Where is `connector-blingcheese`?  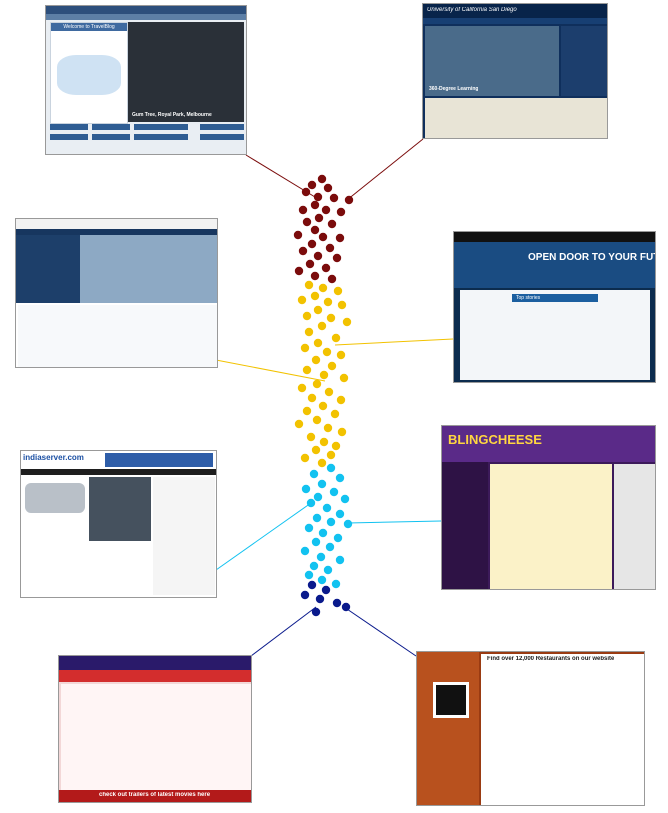 connector-blingcheese is located at coordinates (394, 522).